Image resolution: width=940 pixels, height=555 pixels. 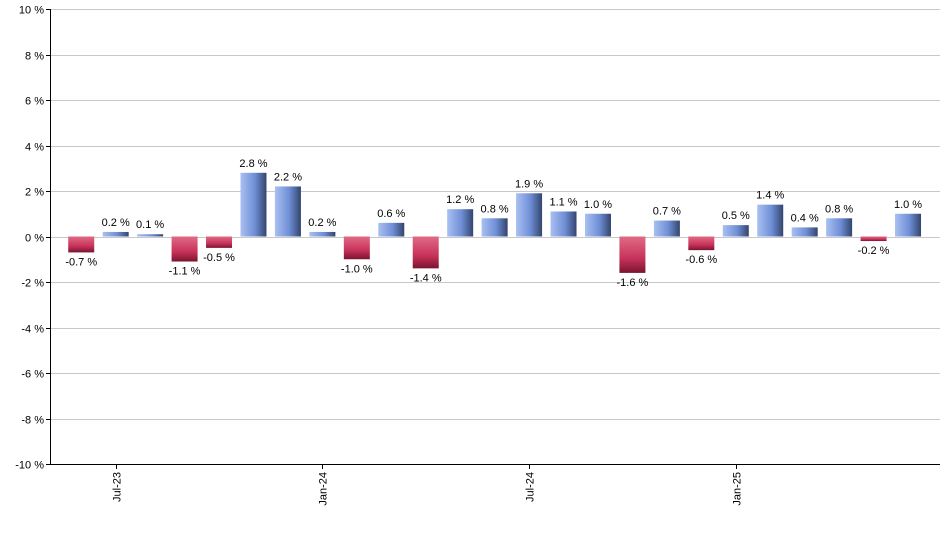 I want to click on y-axis-ticks: 10 % 8 % 6 % 4 % 2 % 0 % -2 % -4 % -6 % -8 % -10 %, so click(x=32, y=238).